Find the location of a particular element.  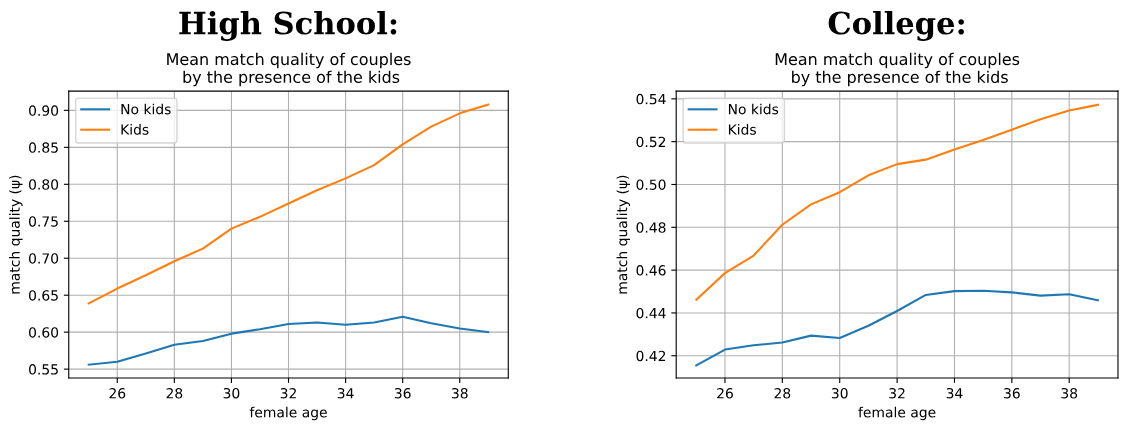

y-tick-label: 0.85 is located at coordinates (43, 147).